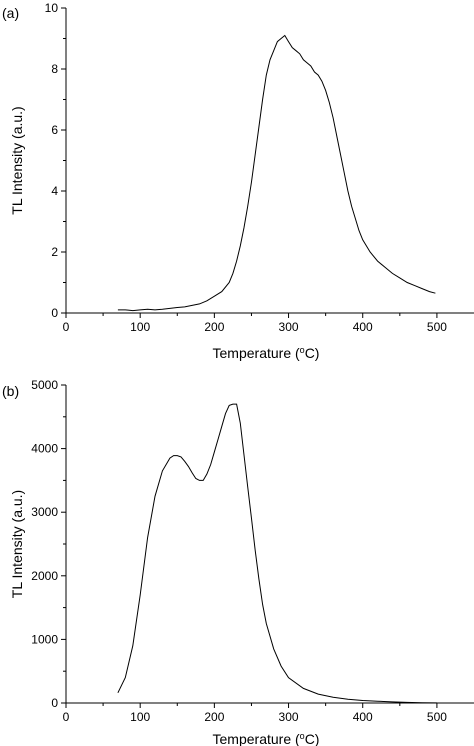  What do you see at coordinates (10, 391) in the screenshot?
I see `panel-label: (b)` at bounding box center [10, 391].